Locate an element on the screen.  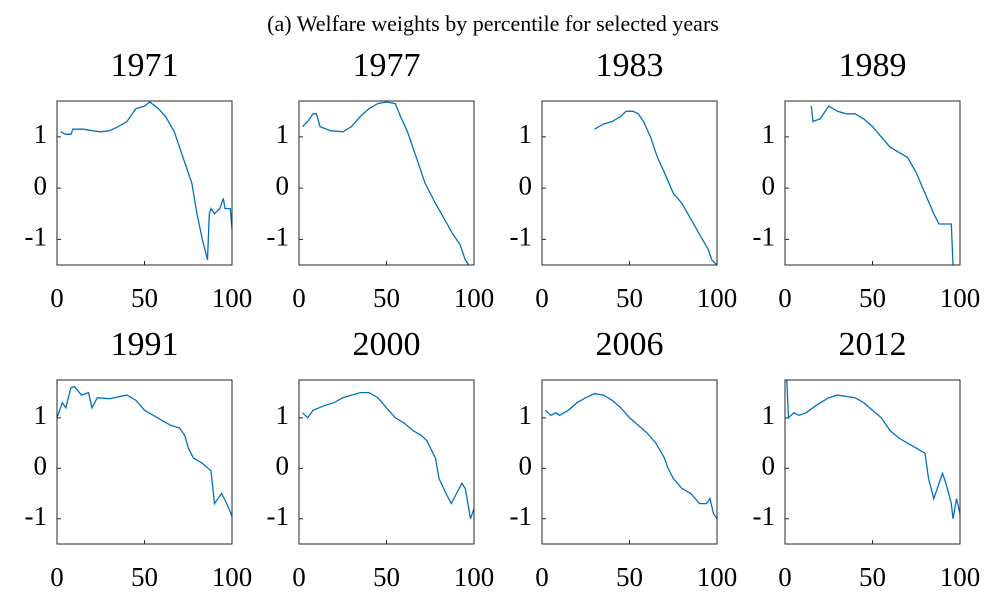
subplot-title: 2012 is located at coordinates (873, 344).